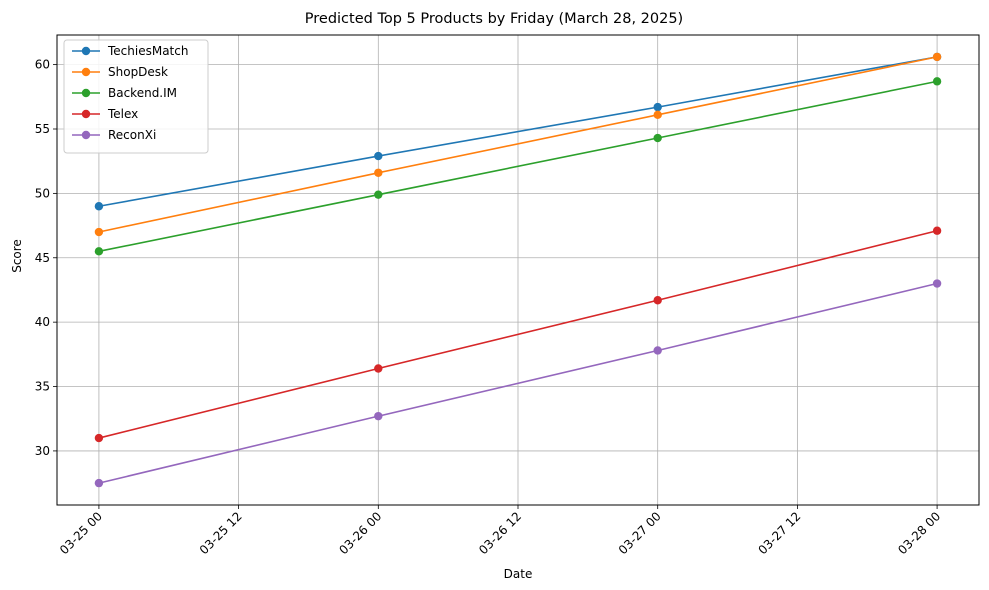  I want to click on legend-label: Telex, so click(122, 114).